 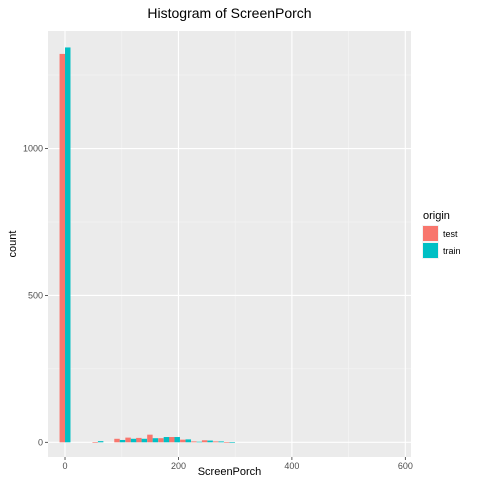 What do you see at coordinates (405, 466) in the screenshot?
I see `x-tick-label: 600` at bounding box center [405, 466].